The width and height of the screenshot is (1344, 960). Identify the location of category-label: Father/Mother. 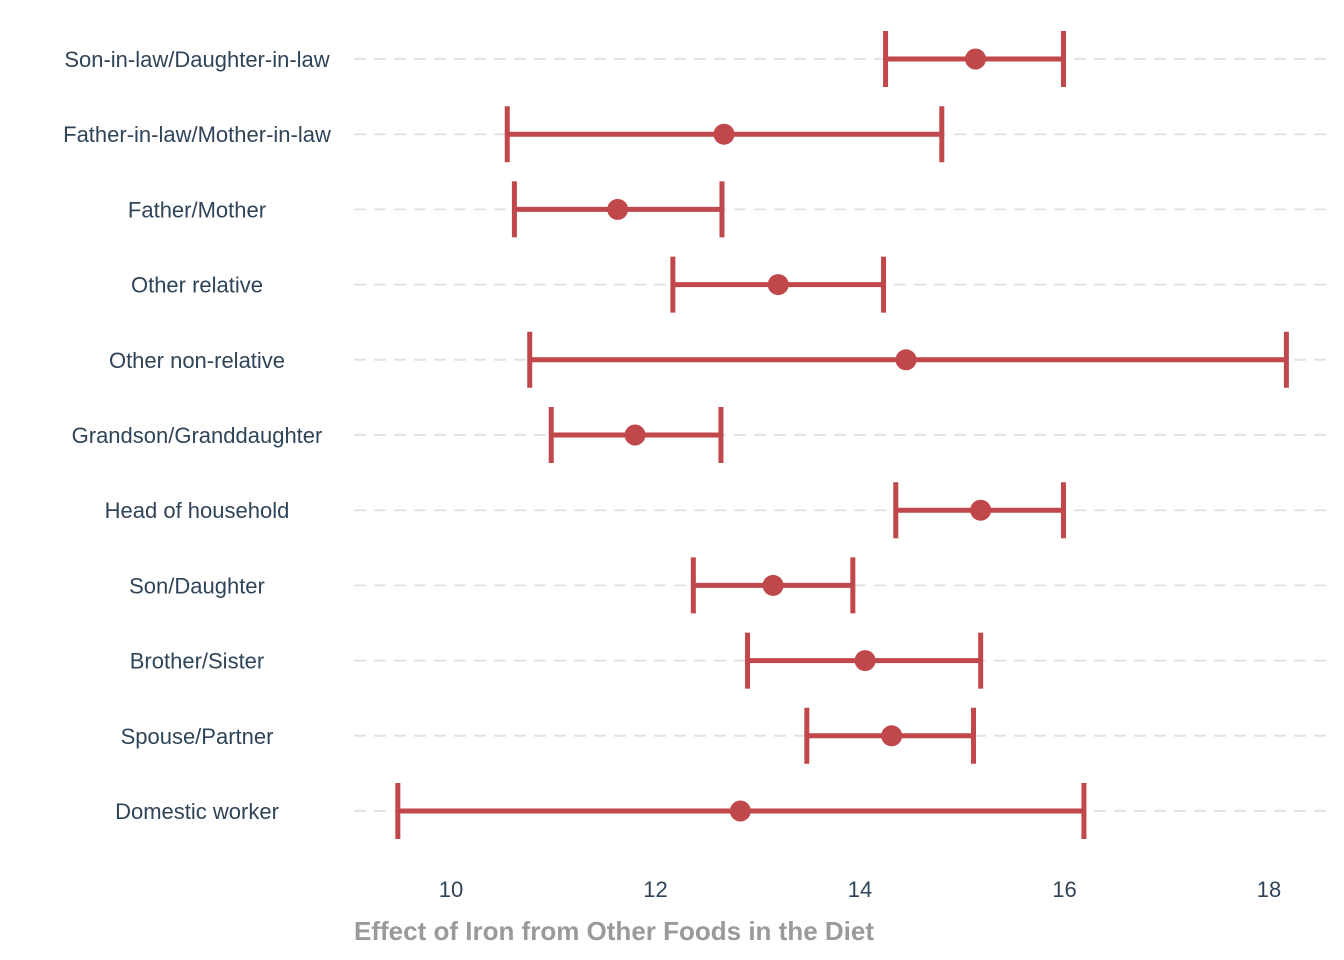
(197, 209).